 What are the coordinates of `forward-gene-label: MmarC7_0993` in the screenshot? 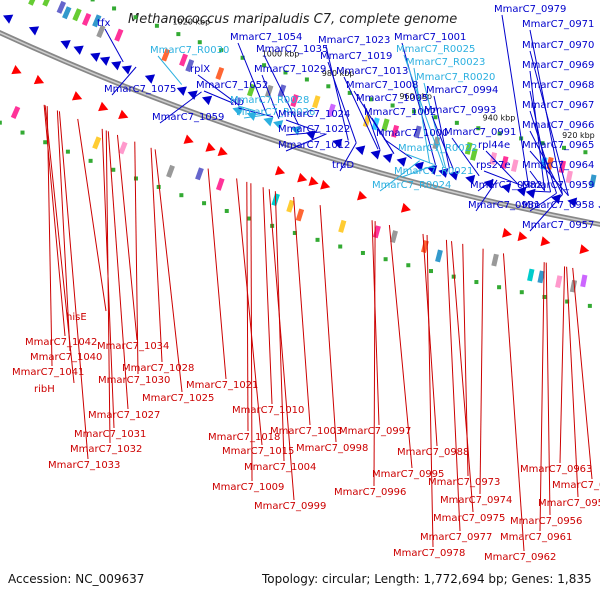 It's located at (460, 110).